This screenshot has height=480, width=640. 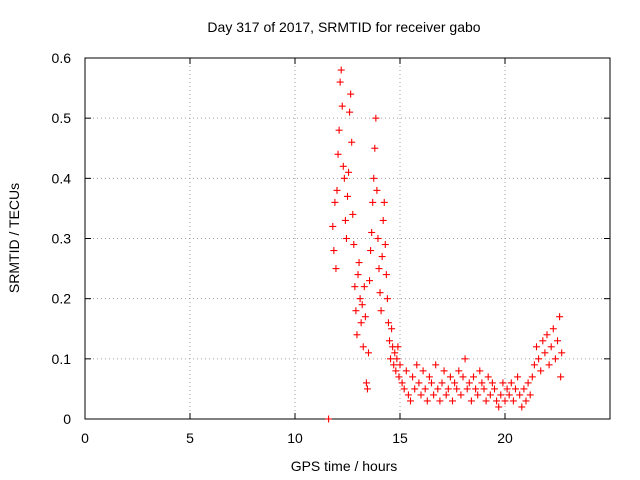 I want to click on x-tick-label: 0, so click(x=85, y=438).